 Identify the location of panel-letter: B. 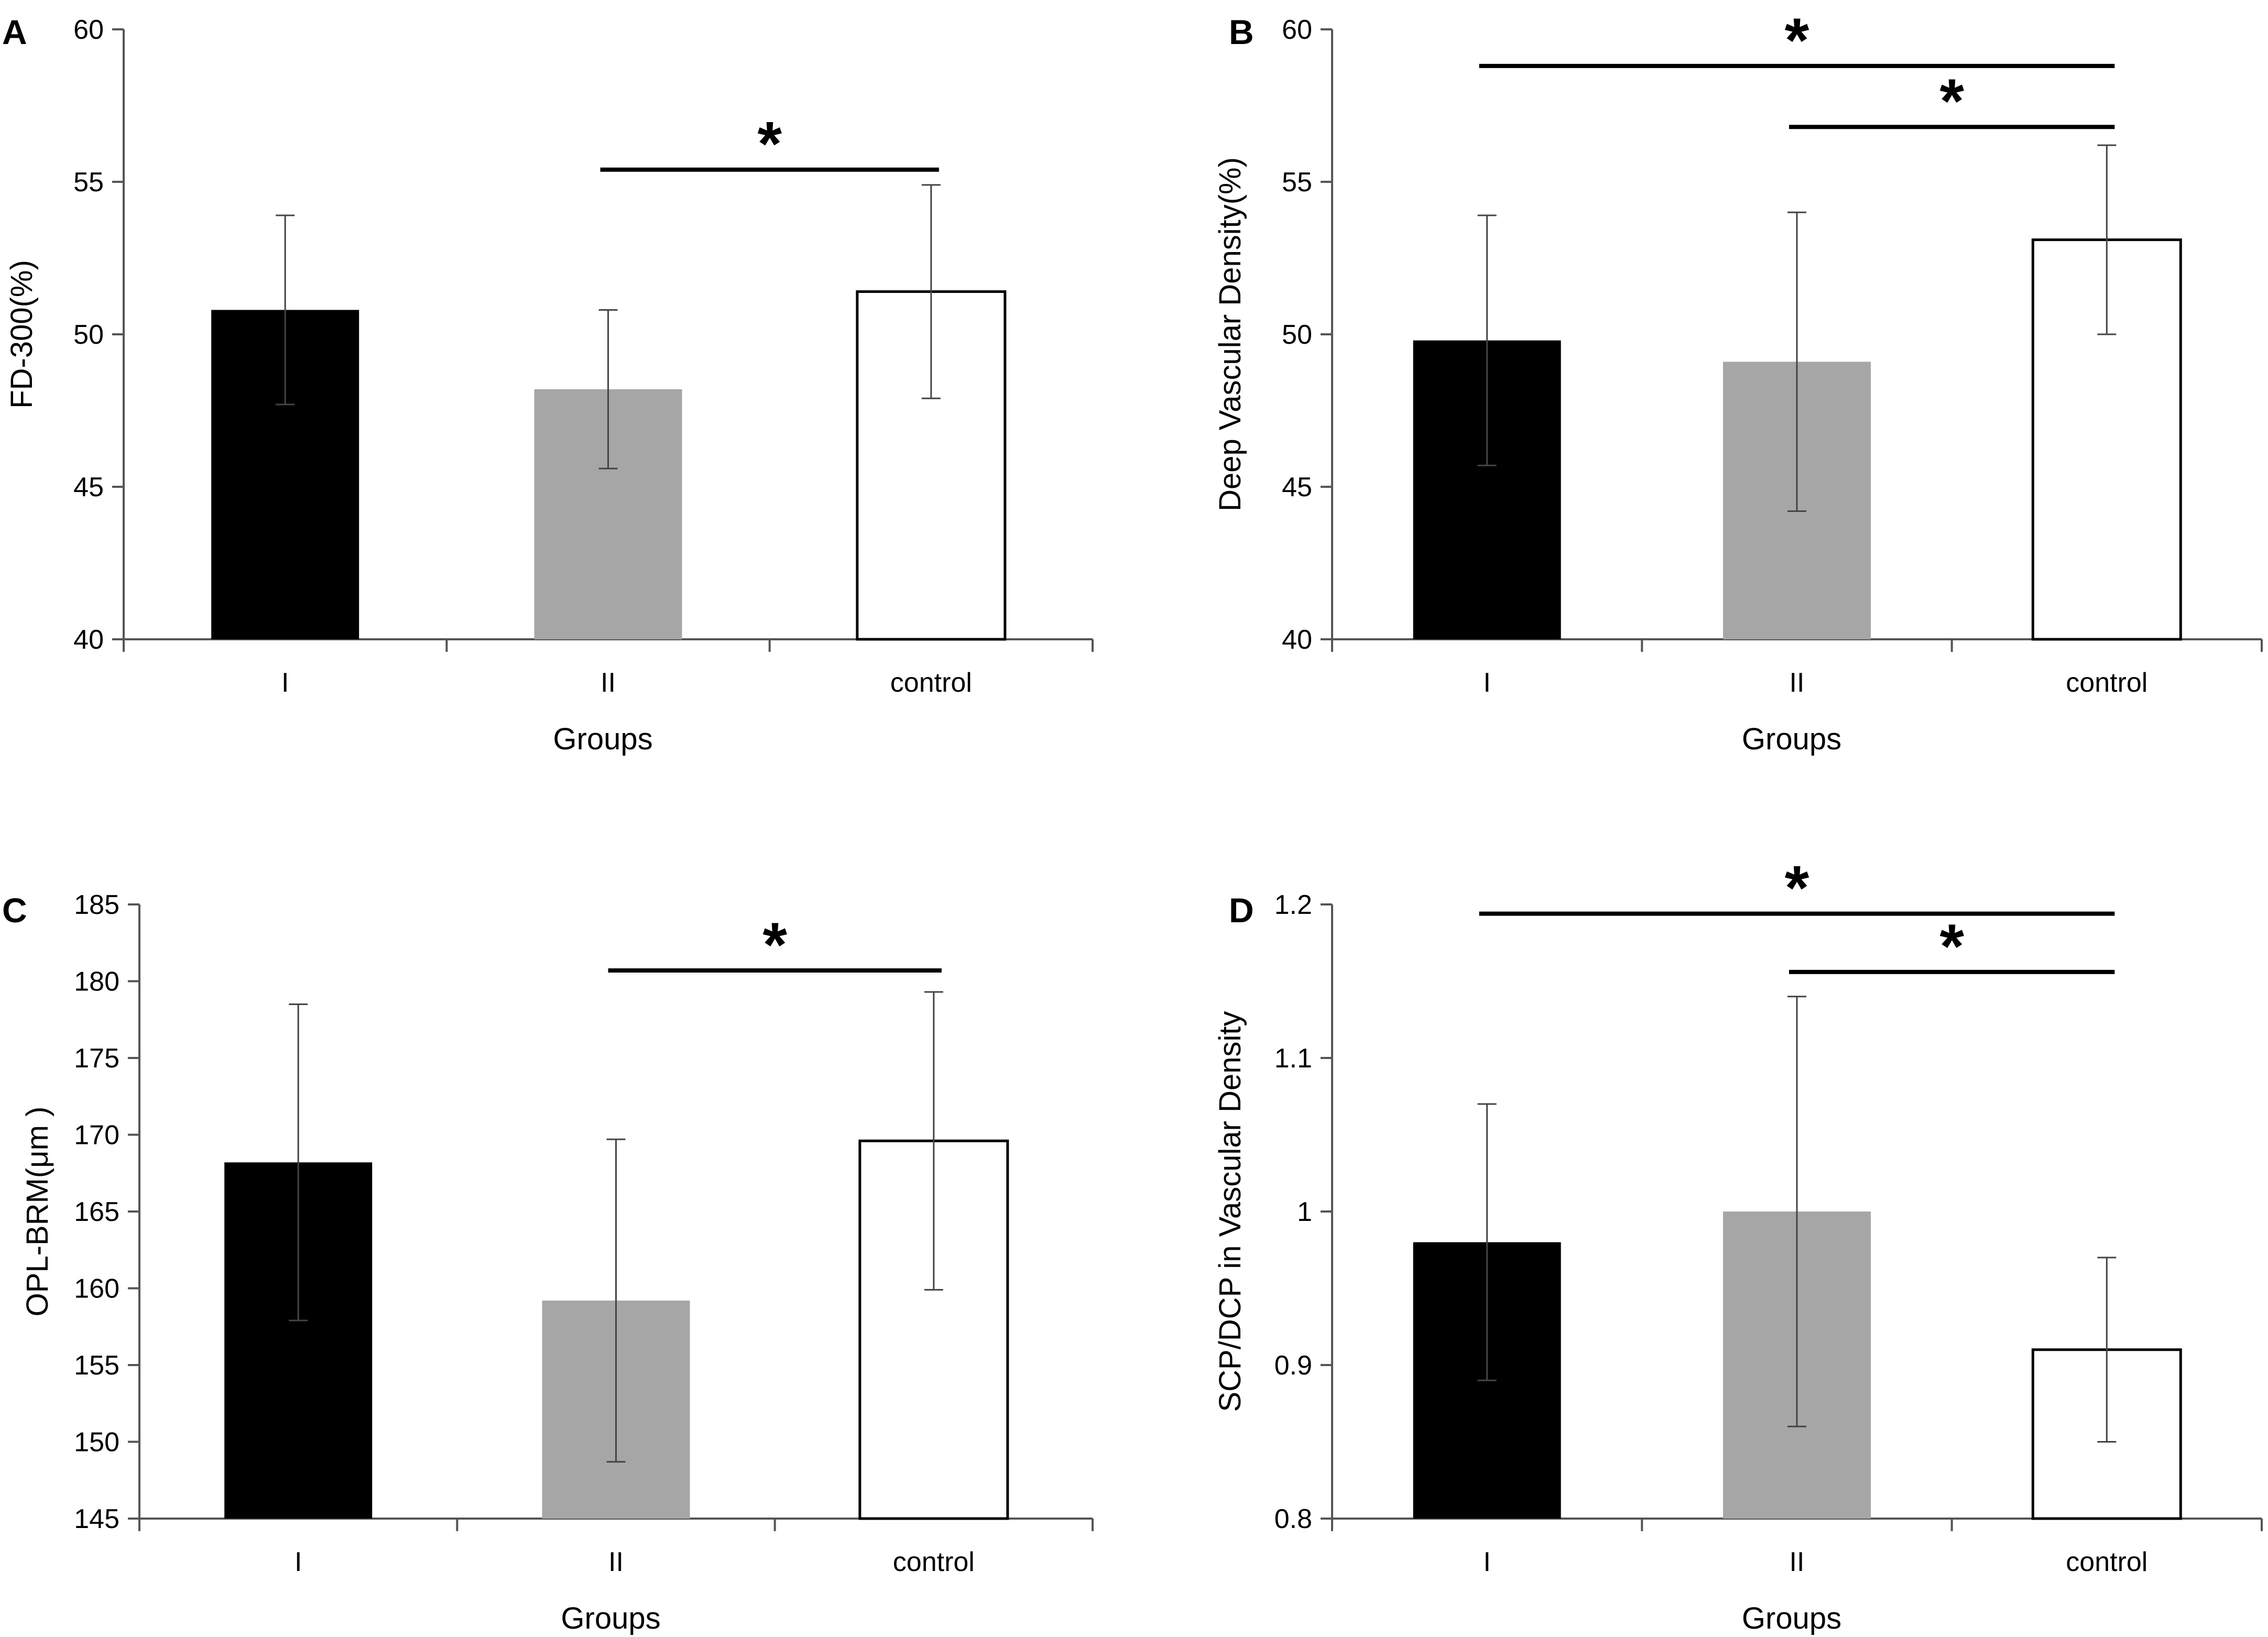
(1241, 32).